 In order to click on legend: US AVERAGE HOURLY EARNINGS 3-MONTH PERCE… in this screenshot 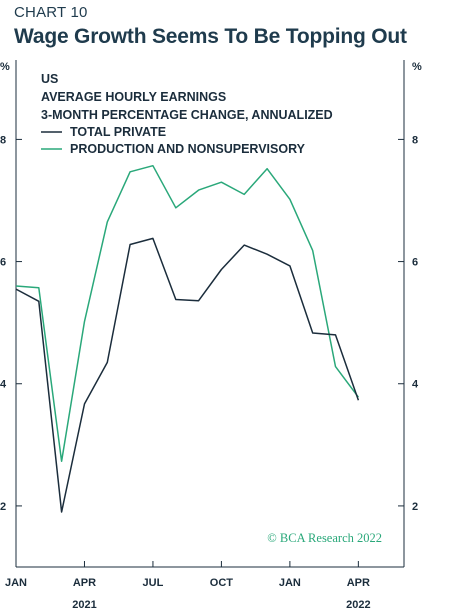, I will do `click(187, 114)`.